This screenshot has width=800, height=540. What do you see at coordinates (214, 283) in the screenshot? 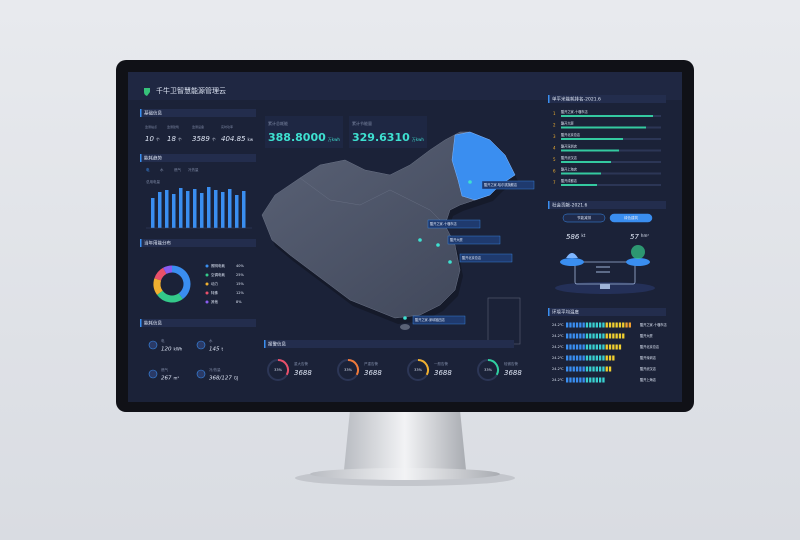
I see `legend-name: 动力` at bounding box center [214, 283].